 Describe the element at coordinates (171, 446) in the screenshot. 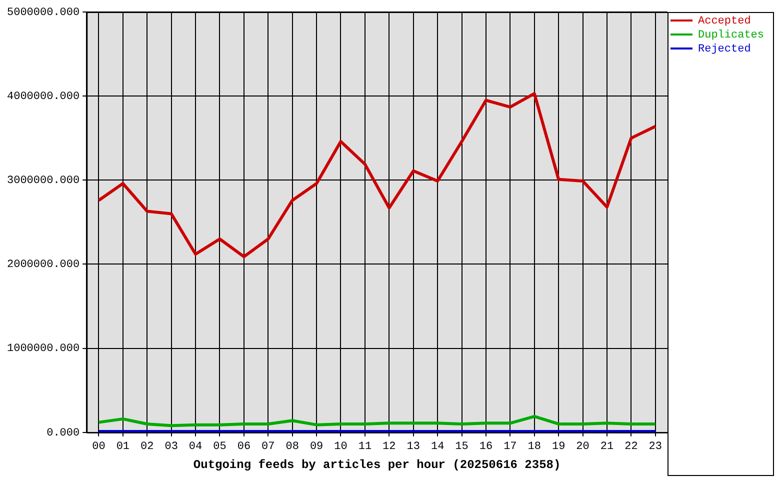

I see `x-tick-label: 03` at that location.